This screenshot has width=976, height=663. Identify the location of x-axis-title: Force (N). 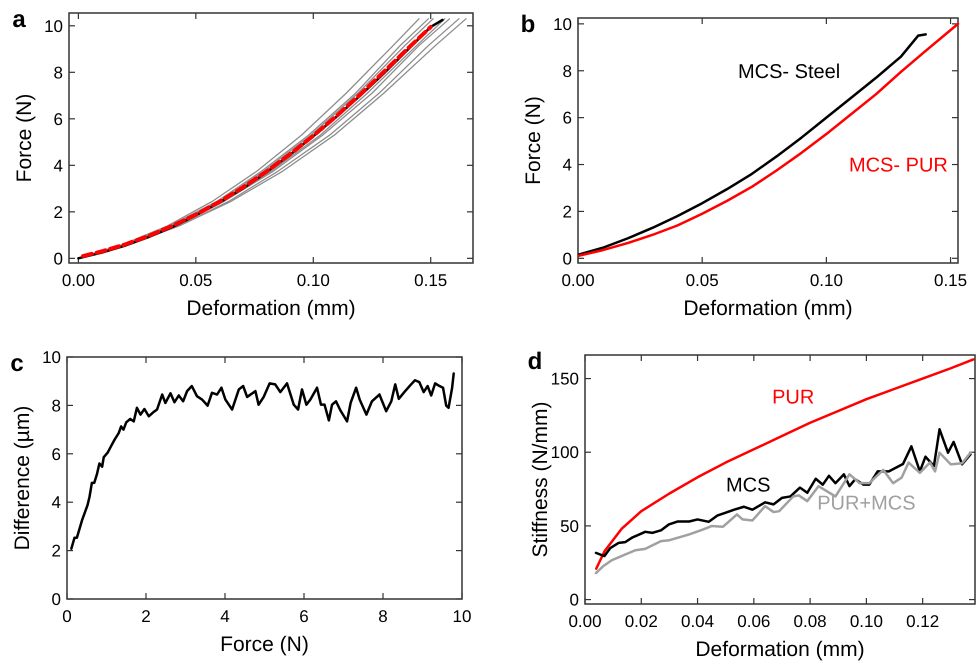
(264, 644).